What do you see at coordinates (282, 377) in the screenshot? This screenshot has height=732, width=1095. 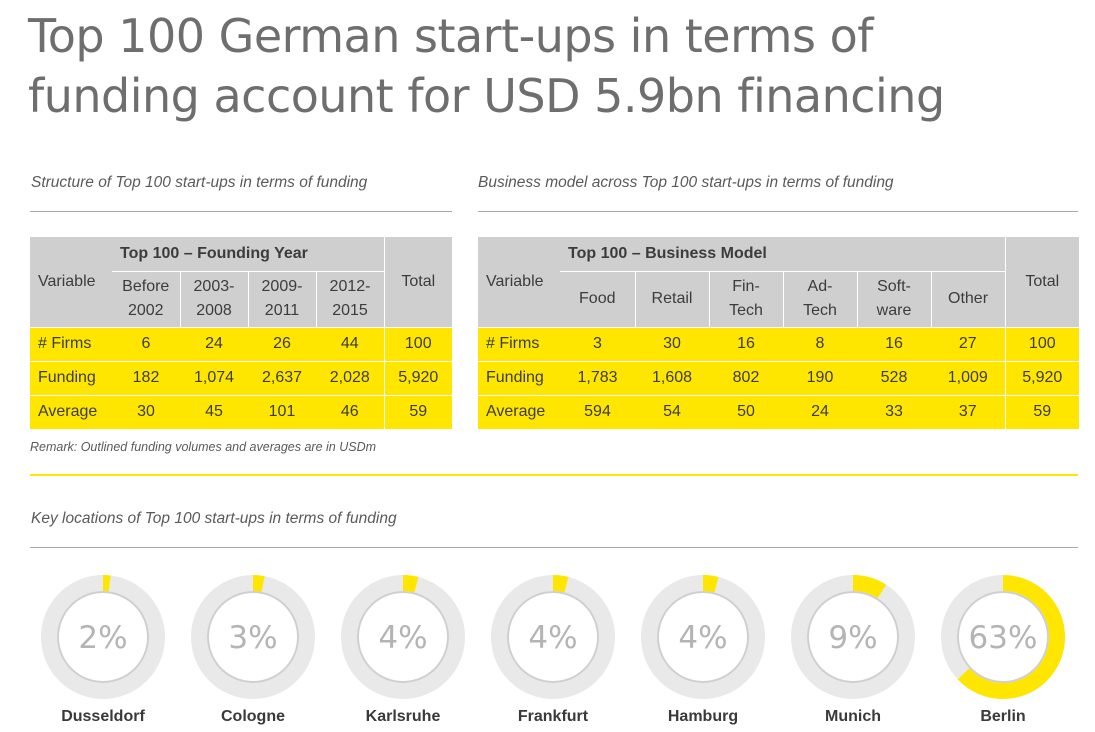 I see `table-cell: 2,637` at bounding box center [282, 377].